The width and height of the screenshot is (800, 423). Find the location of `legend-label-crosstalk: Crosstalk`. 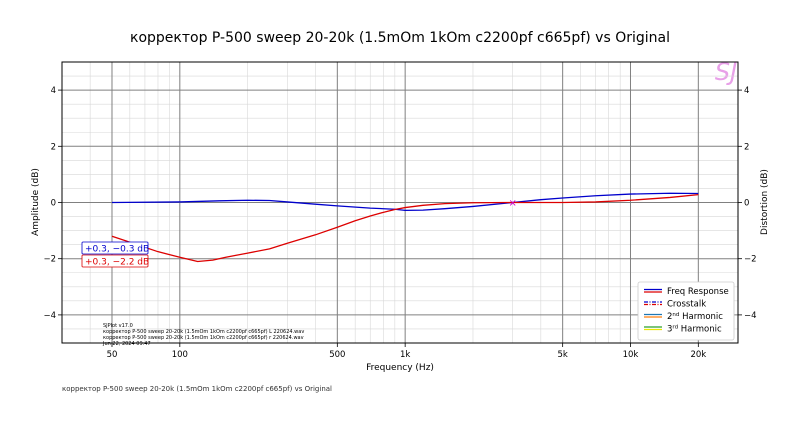

legend-label-crosstalk: Crosstalk is located at coordinates (686, 305).